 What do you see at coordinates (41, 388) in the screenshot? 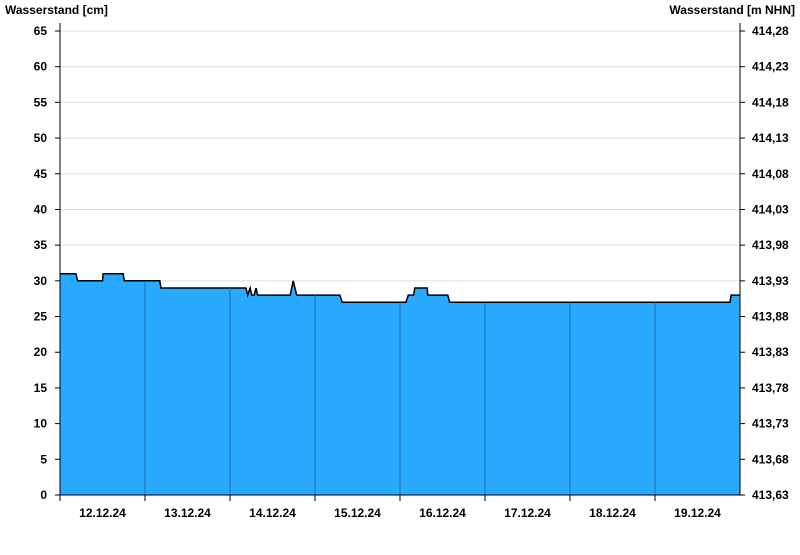
I see `y-tick-label-left: 15` at bounding box center [41, 388].